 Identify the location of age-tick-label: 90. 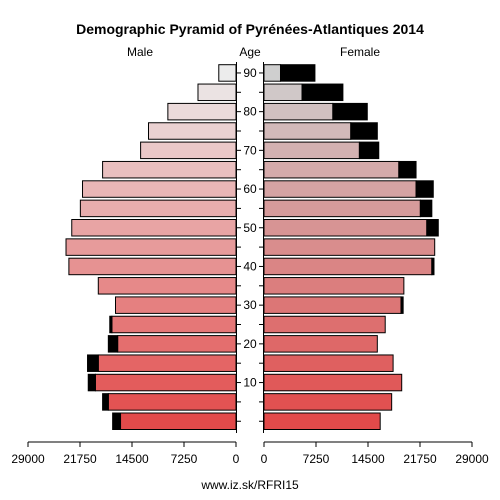
(250, 73).